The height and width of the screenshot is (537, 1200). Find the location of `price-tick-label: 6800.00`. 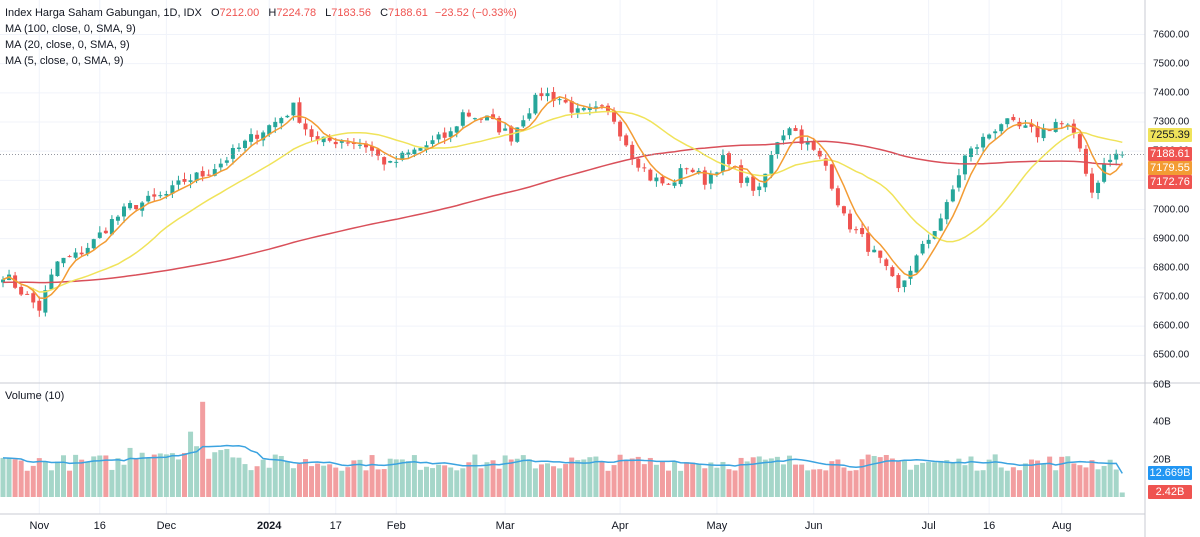

price-tick-label: 6800.00 is located at coordinates (1171, 268).